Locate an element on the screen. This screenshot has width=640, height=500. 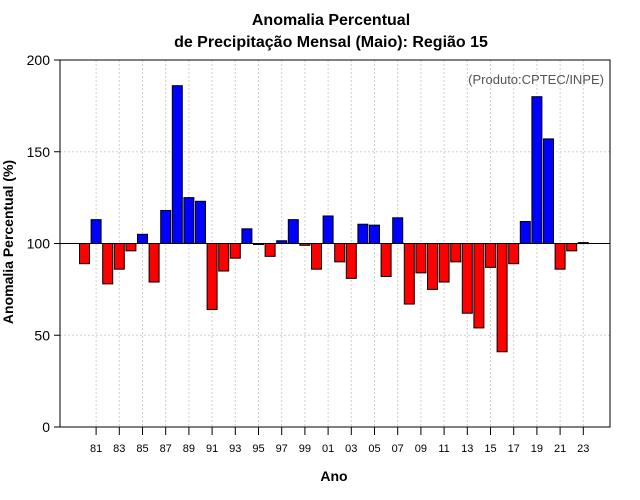
x-tick-label: 91 is located at coordinates (212, 449).